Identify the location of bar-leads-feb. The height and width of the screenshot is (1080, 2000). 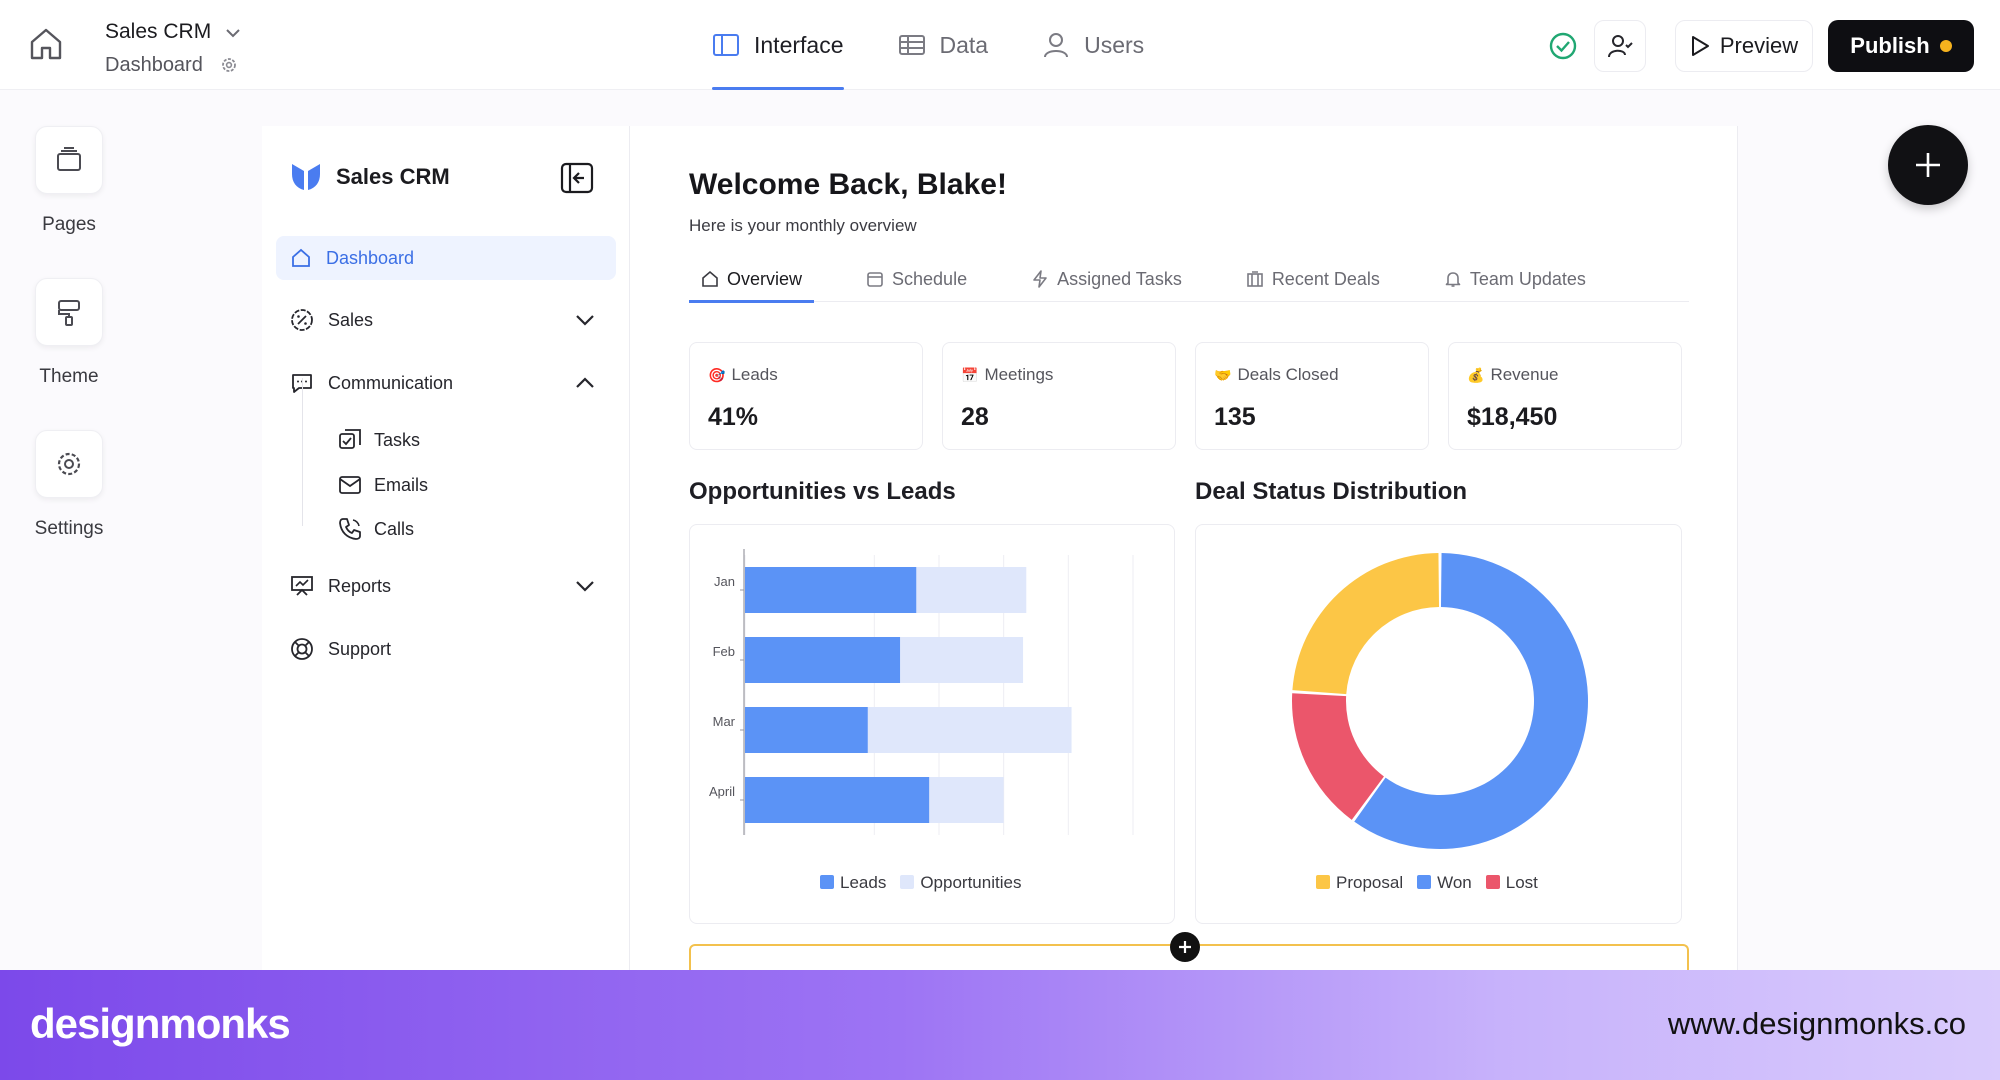
(823, 660).